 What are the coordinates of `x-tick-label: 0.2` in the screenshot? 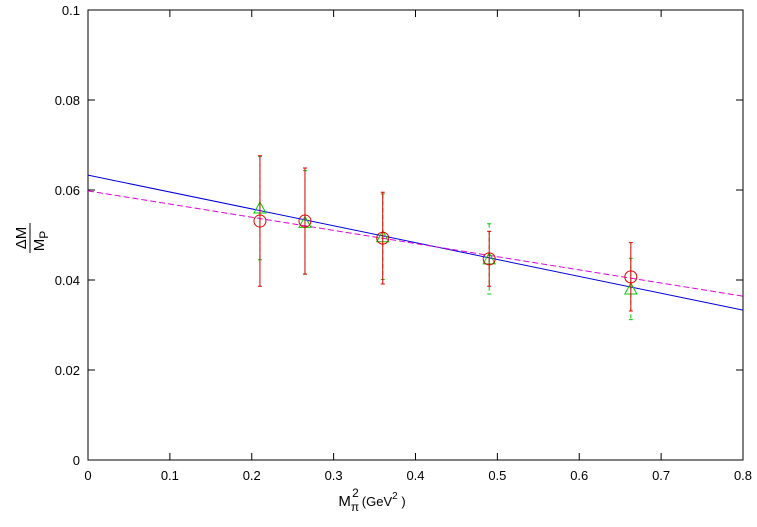 It's located at (252, 475).